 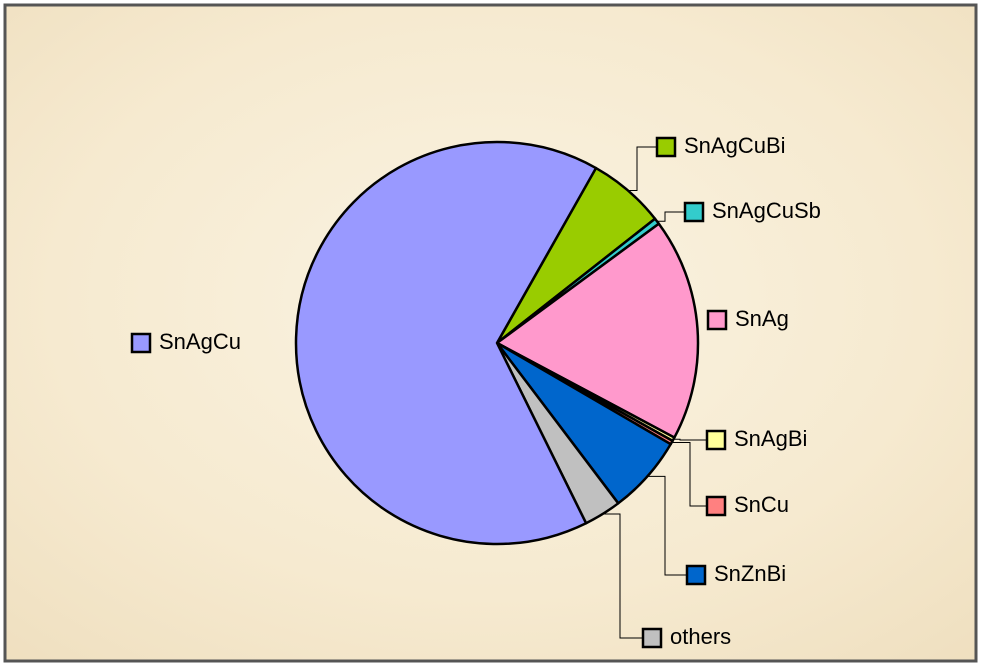 I want to click on slice-label: others, so click(x=700, y=636).